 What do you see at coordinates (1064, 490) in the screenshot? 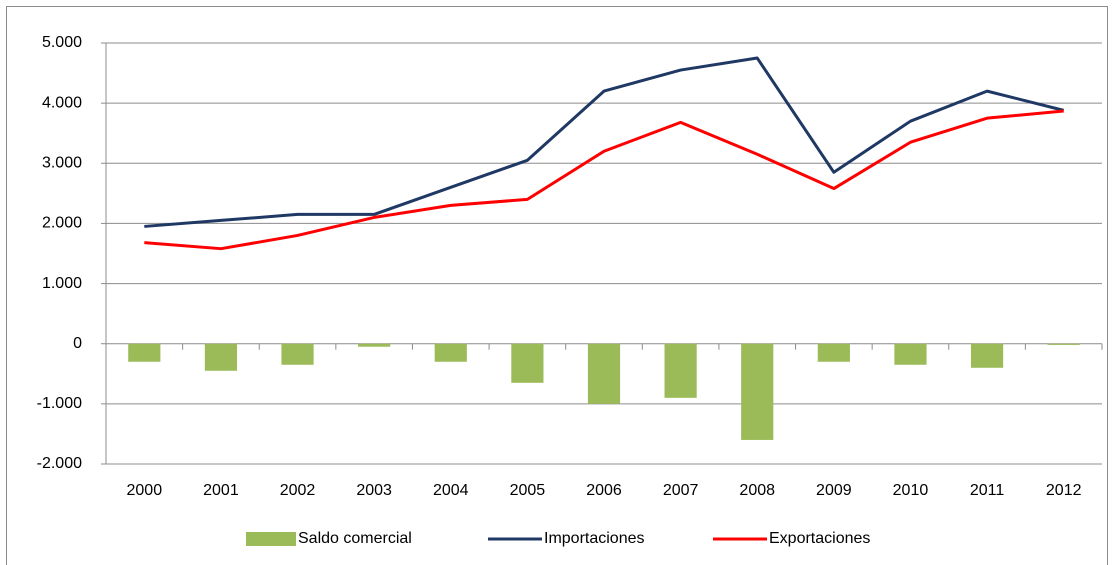
I see `x-tick-label: 2012` at bounding box center [1064, 490].